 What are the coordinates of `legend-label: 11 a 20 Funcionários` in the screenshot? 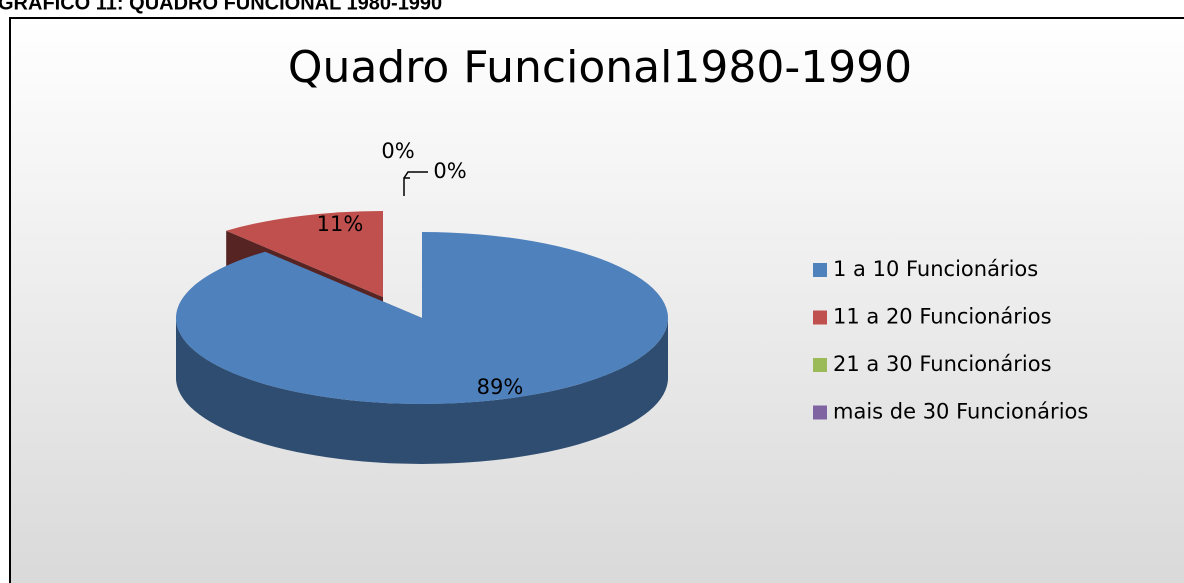 It's located at (942, 317).